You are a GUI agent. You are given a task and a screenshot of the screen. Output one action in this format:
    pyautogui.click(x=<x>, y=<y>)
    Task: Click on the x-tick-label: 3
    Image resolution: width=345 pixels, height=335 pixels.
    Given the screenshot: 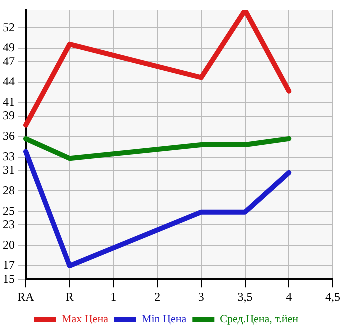 What is the action you would take?
    pyautogui.click(x=201, y=297)
    